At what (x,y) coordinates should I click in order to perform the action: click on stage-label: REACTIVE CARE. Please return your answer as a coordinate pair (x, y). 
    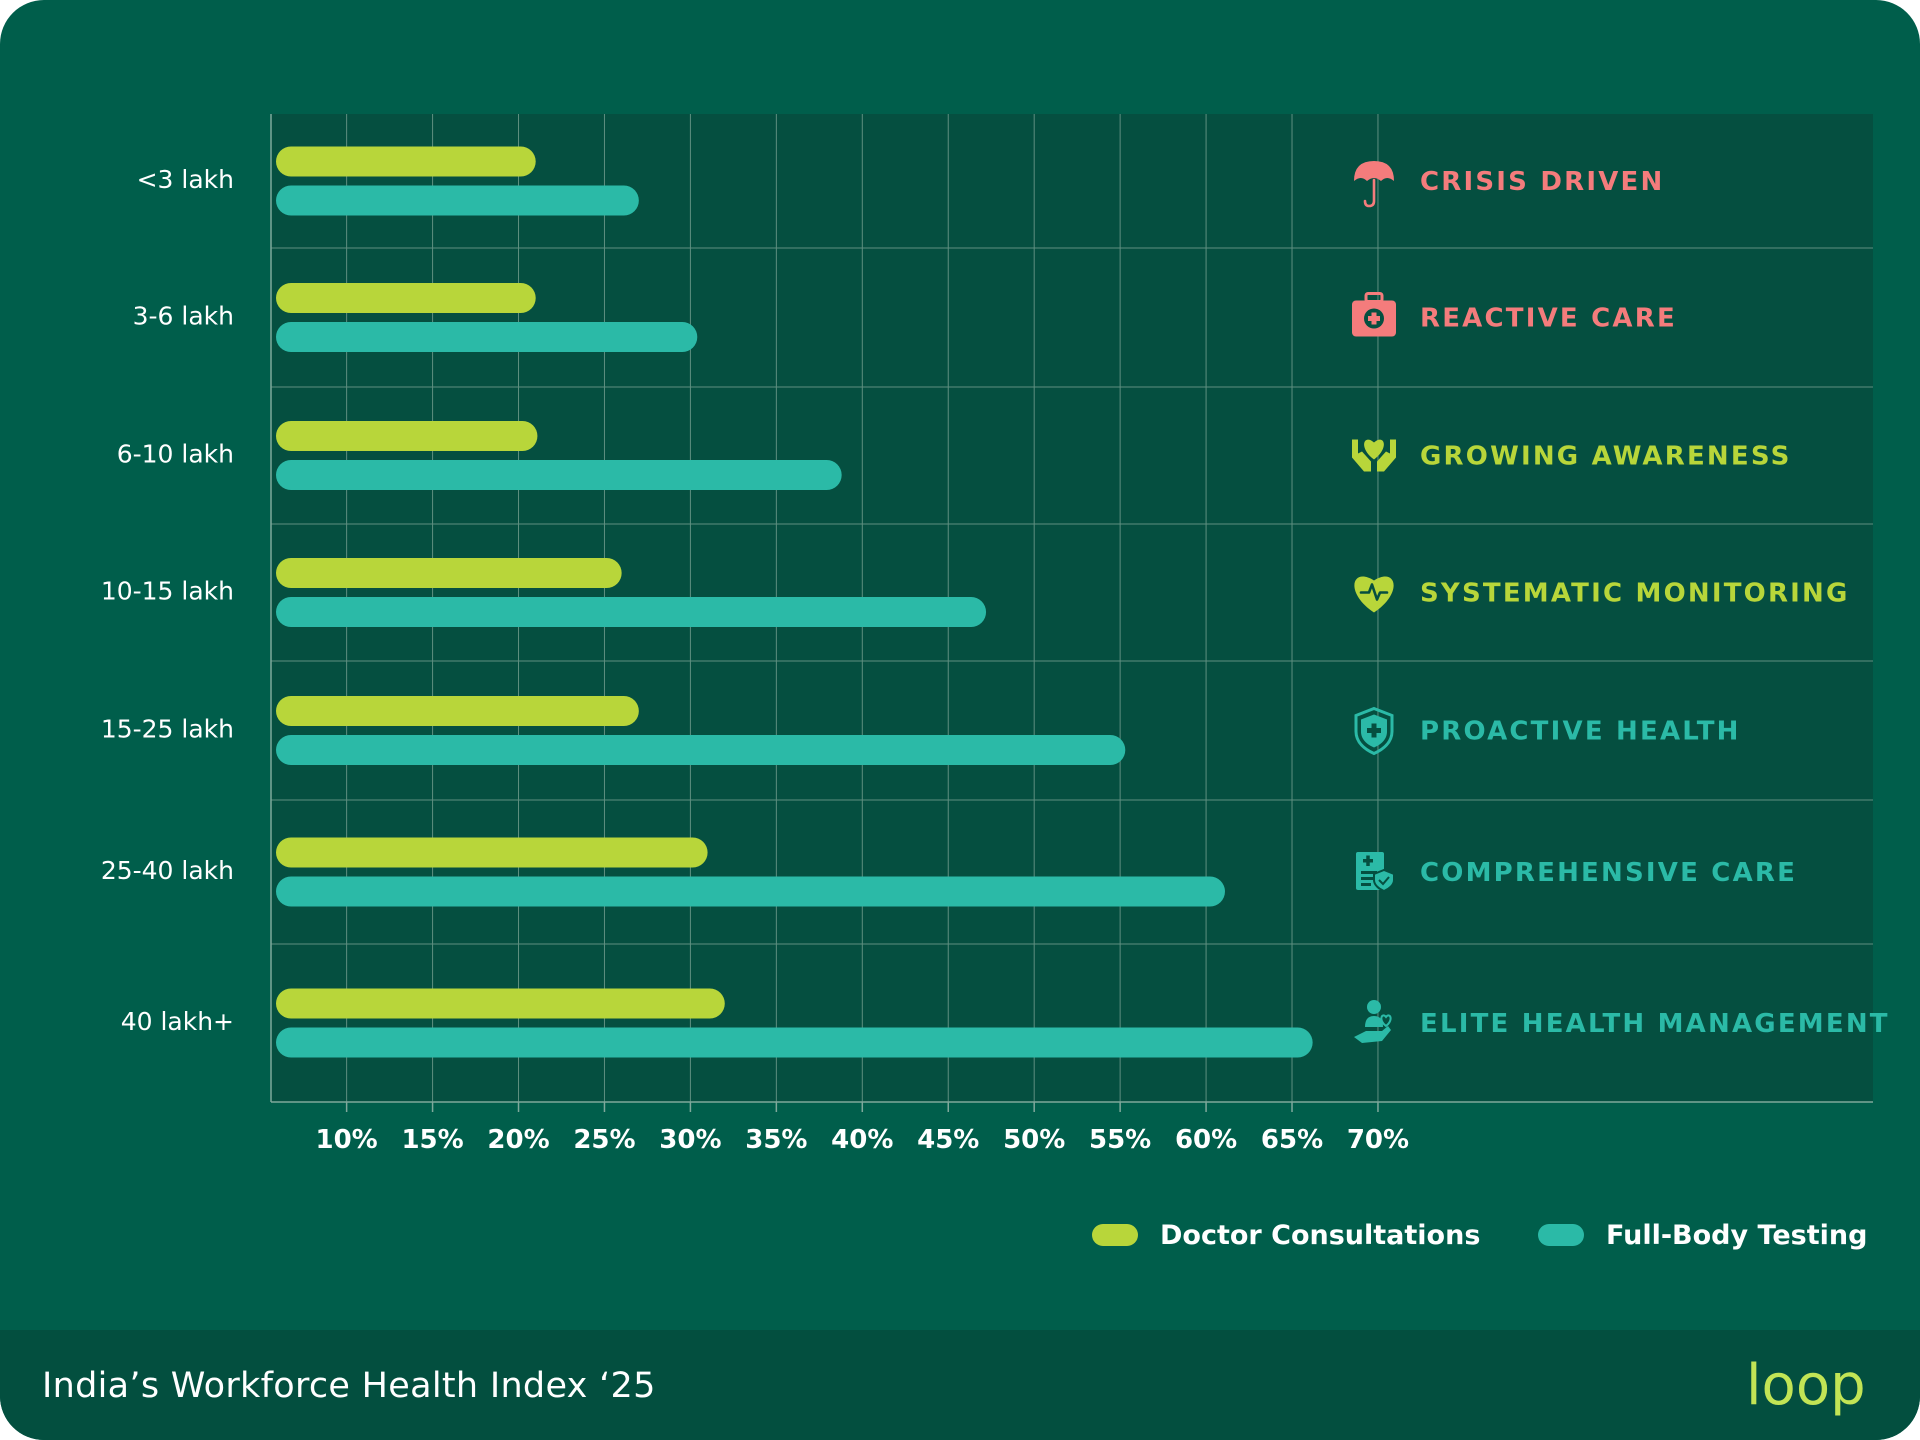
    Looking at the image, I should click on (1548, 319).